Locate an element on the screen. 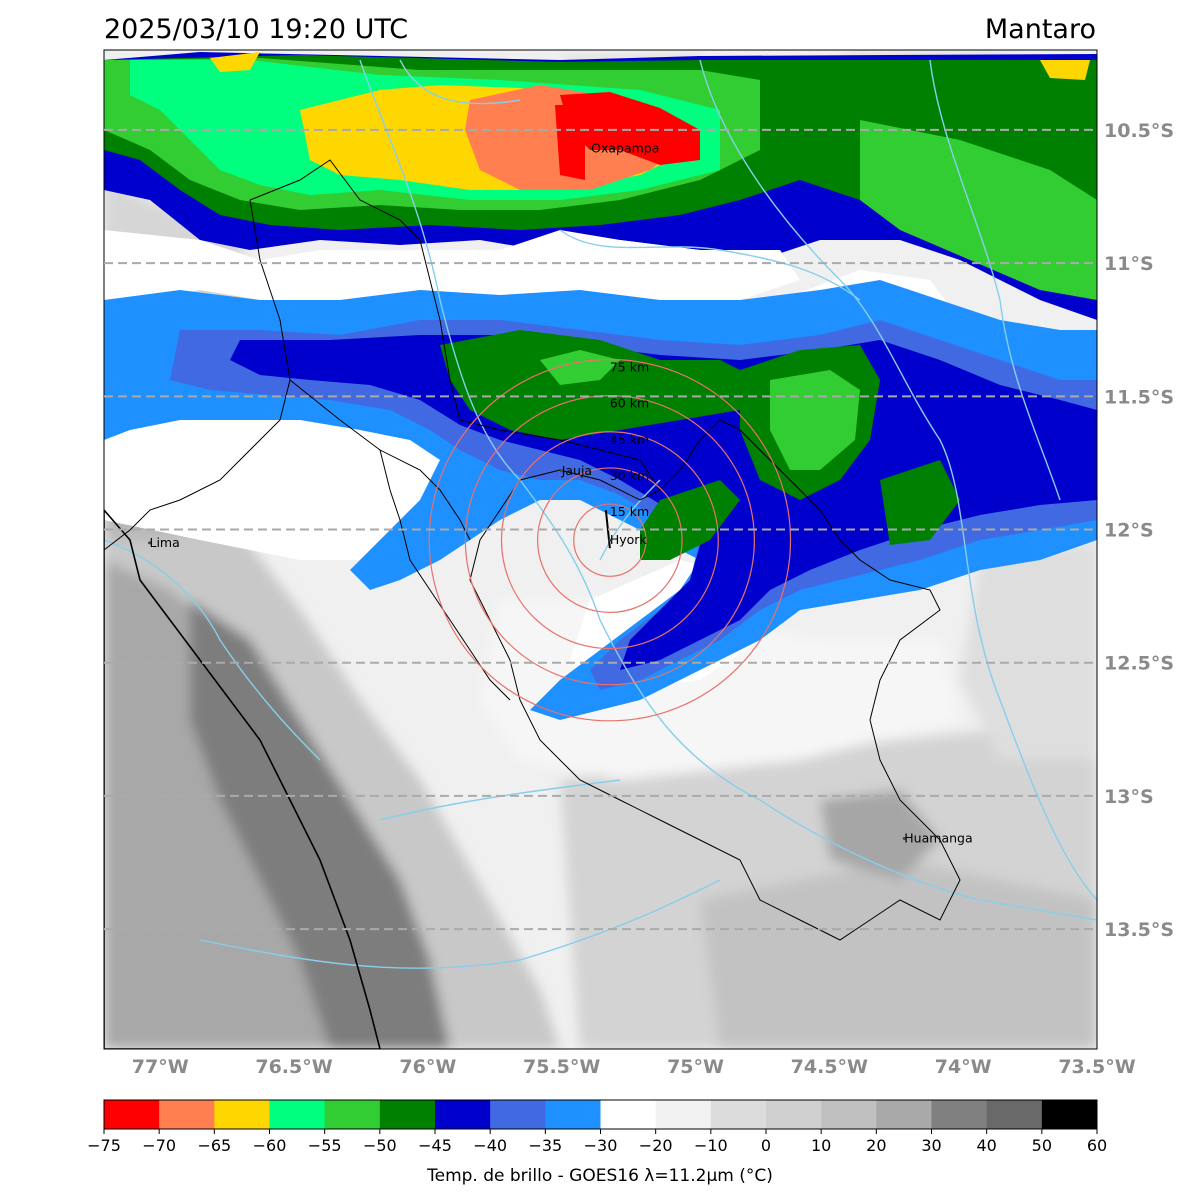  range-rings: 15 km 30 km 45 km 60 km 75 km is located at coordinates (610, 540).